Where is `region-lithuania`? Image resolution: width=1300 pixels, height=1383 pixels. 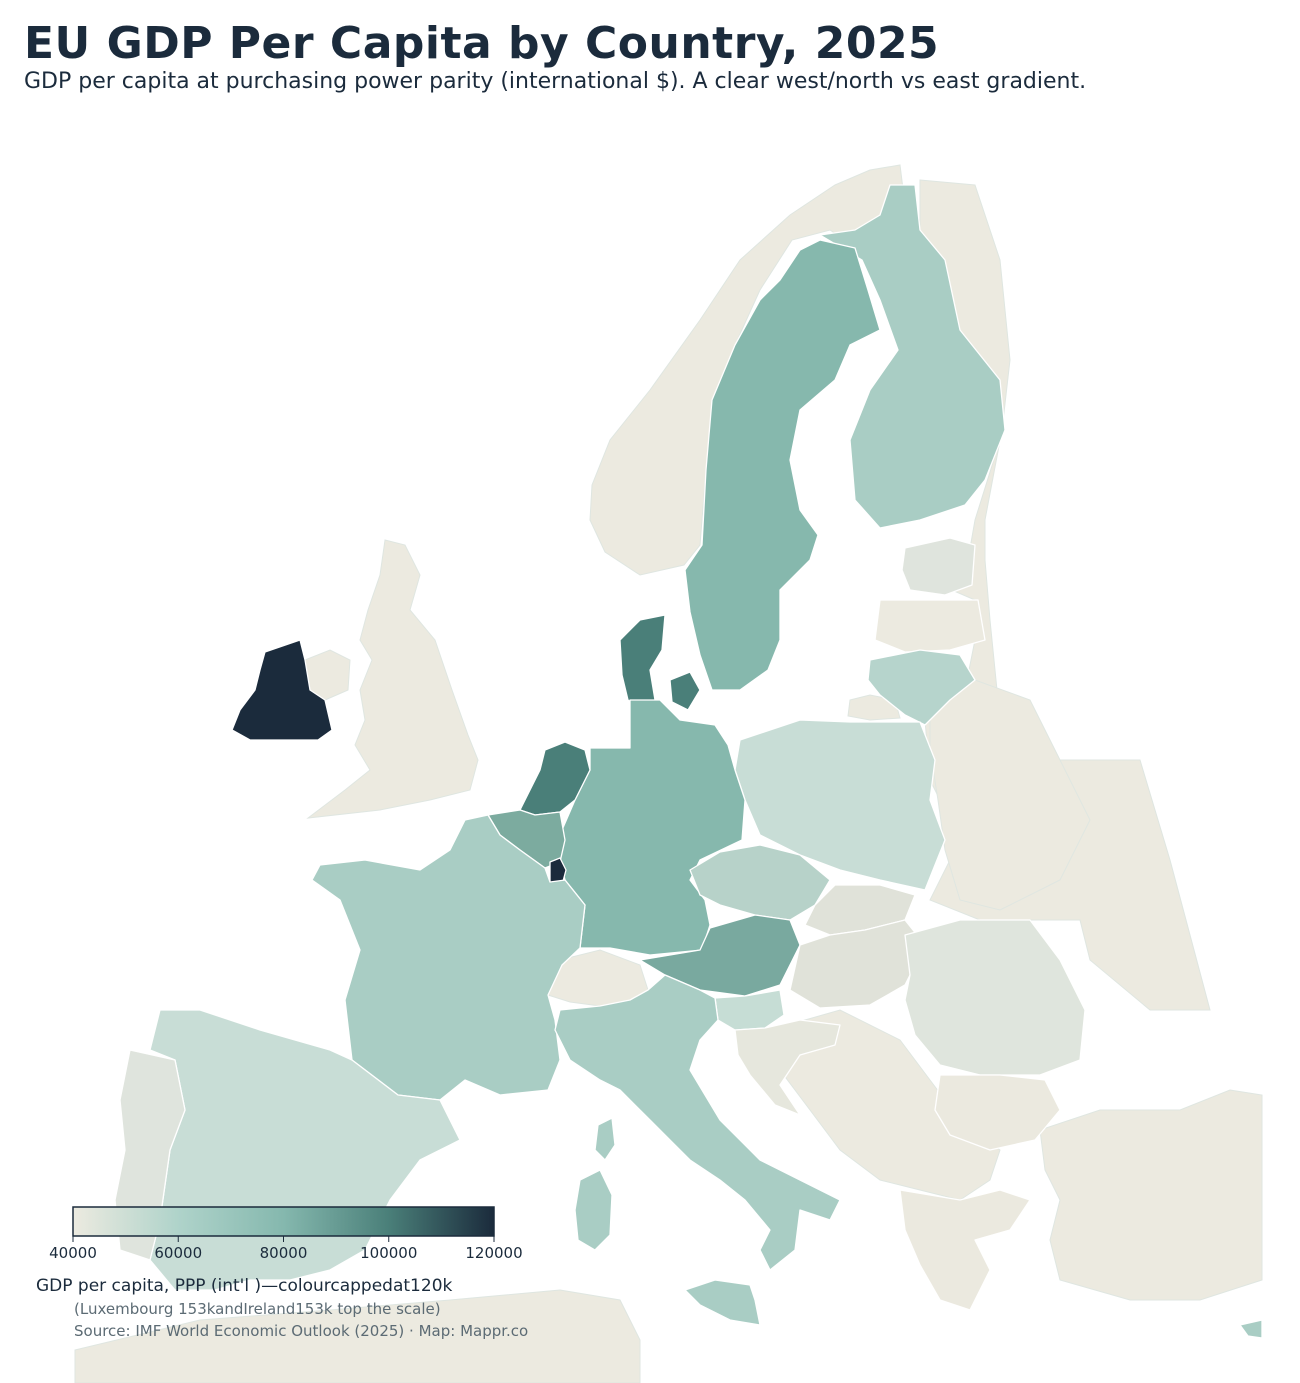 region-lithuania is located at coordinates (921, 687).